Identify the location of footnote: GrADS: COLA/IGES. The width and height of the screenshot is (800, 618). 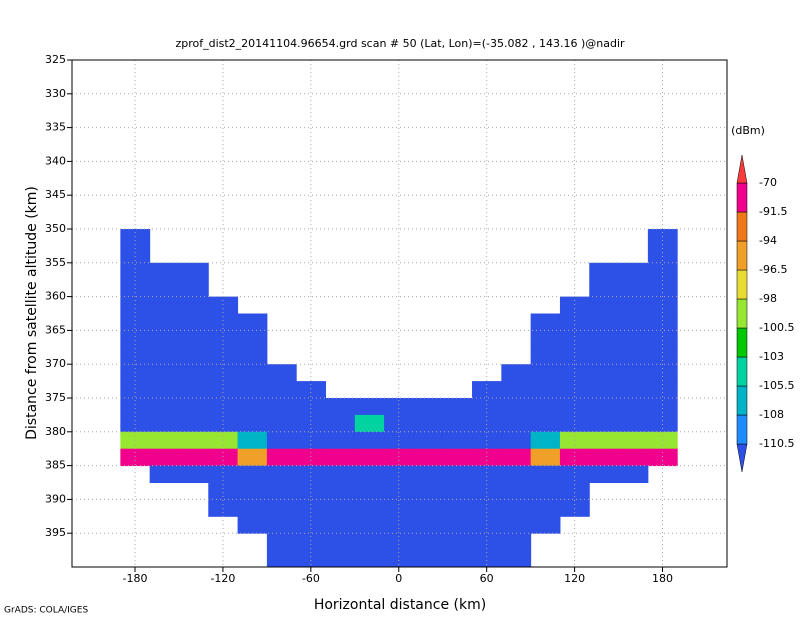
(46, 611).